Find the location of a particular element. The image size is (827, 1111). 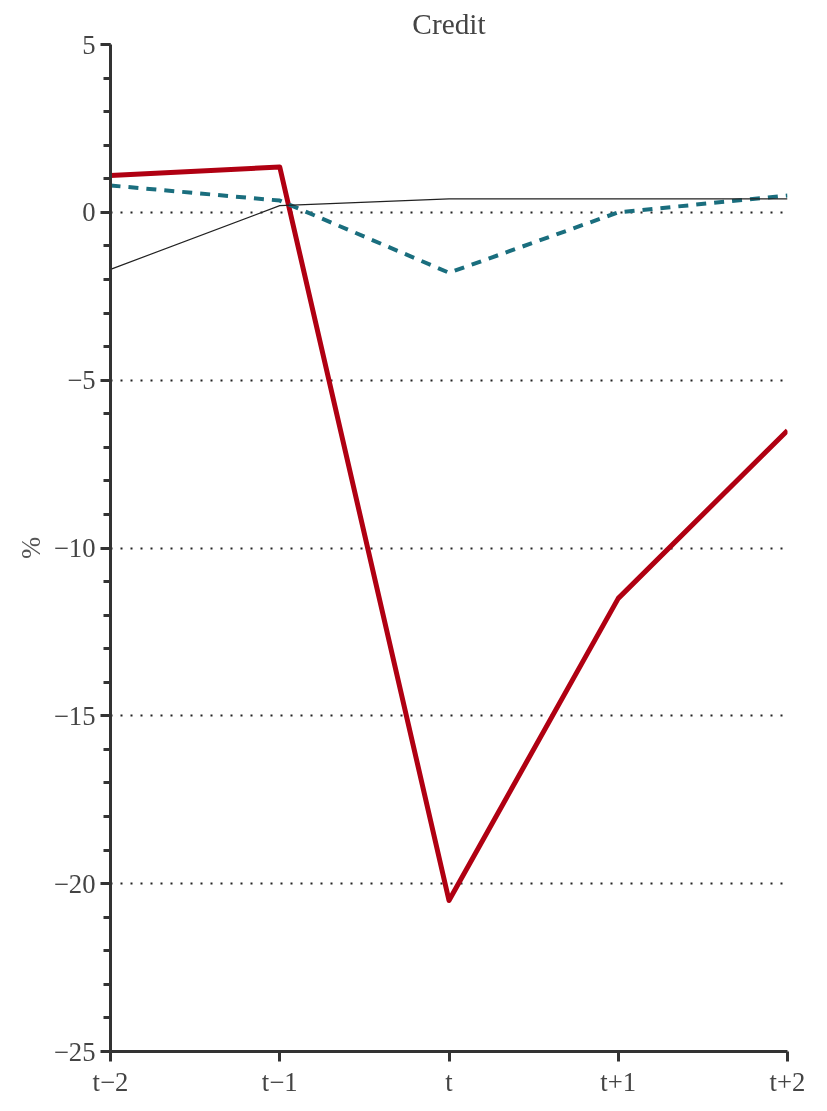

x-tick-label: t−1 is located at coordinates (279, 1081).